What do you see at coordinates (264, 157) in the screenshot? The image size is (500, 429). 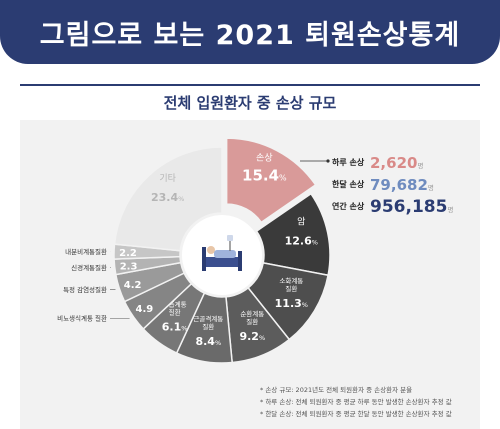 I see `slice-label: 손상` at bounding box center [264, 157].